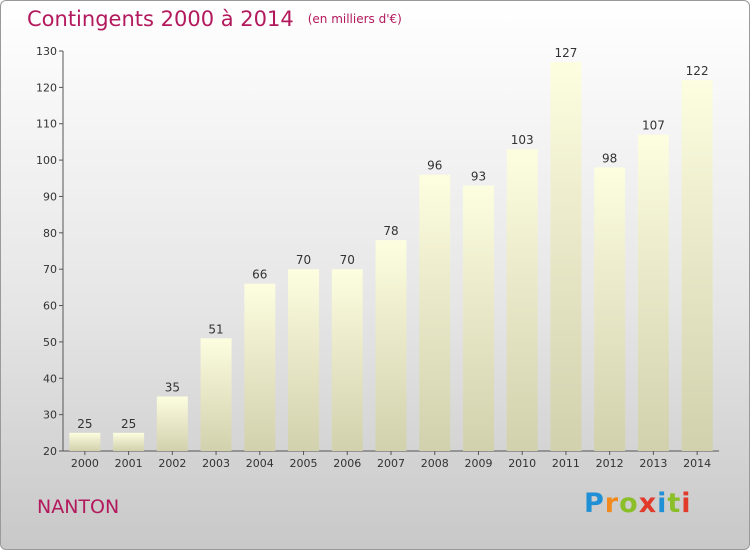 The image size is (750, 550). What do you see at coordinates (50, 269) in the screenshot?
I see `y-tick-label: 70` at bounding box center [50, 269].